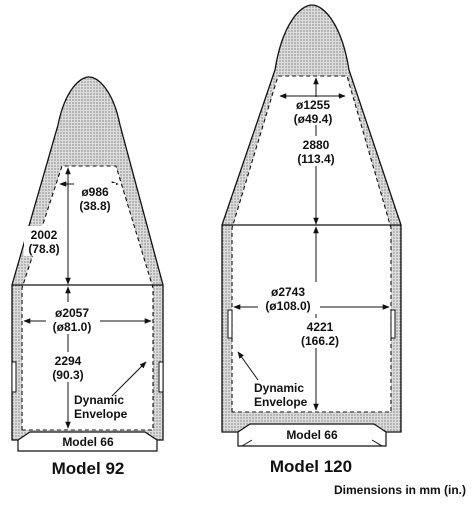 The height and width of the screenshot is (505, 473). I want to click on model92-cone-height-label: 2002, so click(44, 235).